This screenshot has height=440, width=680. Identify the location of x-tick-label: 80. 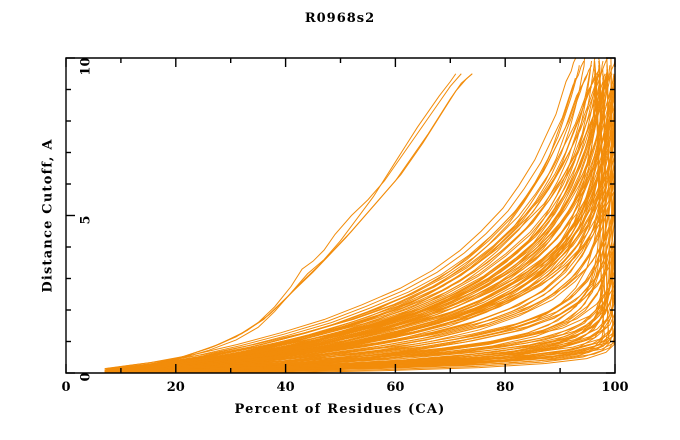
(505, 387).